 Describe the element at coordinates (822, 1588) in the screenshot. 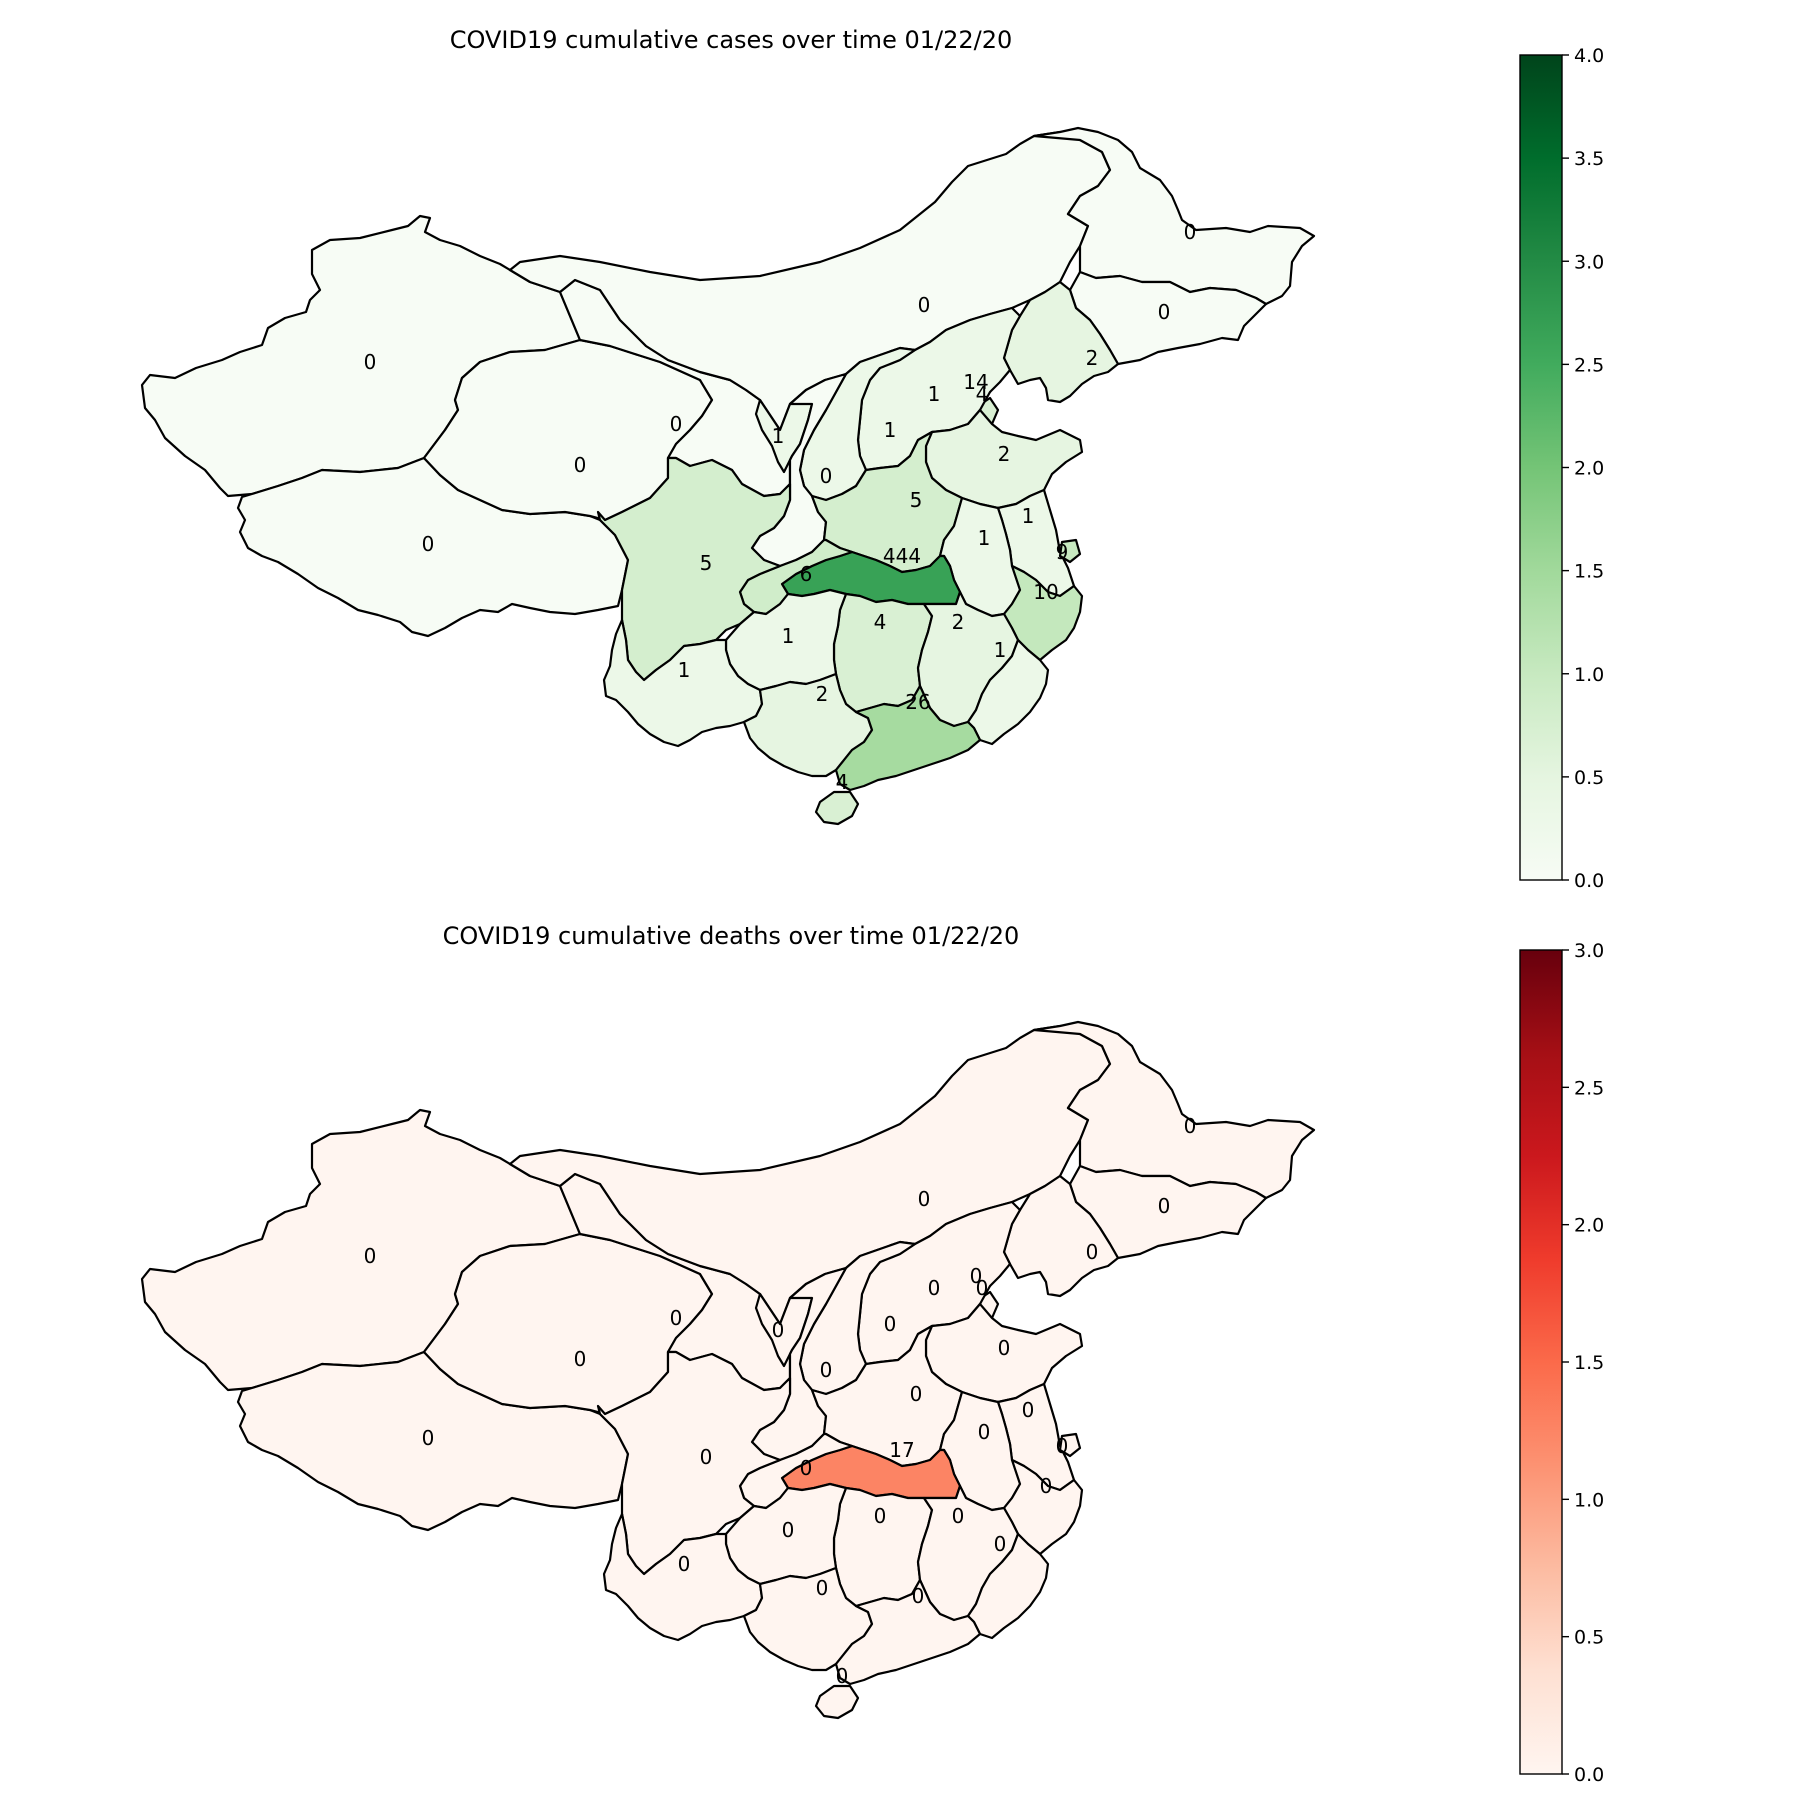

I see `deaths-value-label-guangxi: 0` at that location.